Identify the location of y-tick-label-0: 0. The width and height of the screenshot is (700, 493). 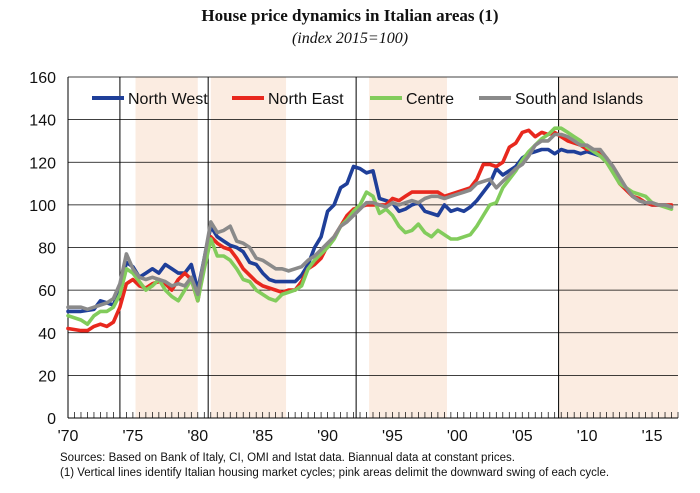
(51, 419).